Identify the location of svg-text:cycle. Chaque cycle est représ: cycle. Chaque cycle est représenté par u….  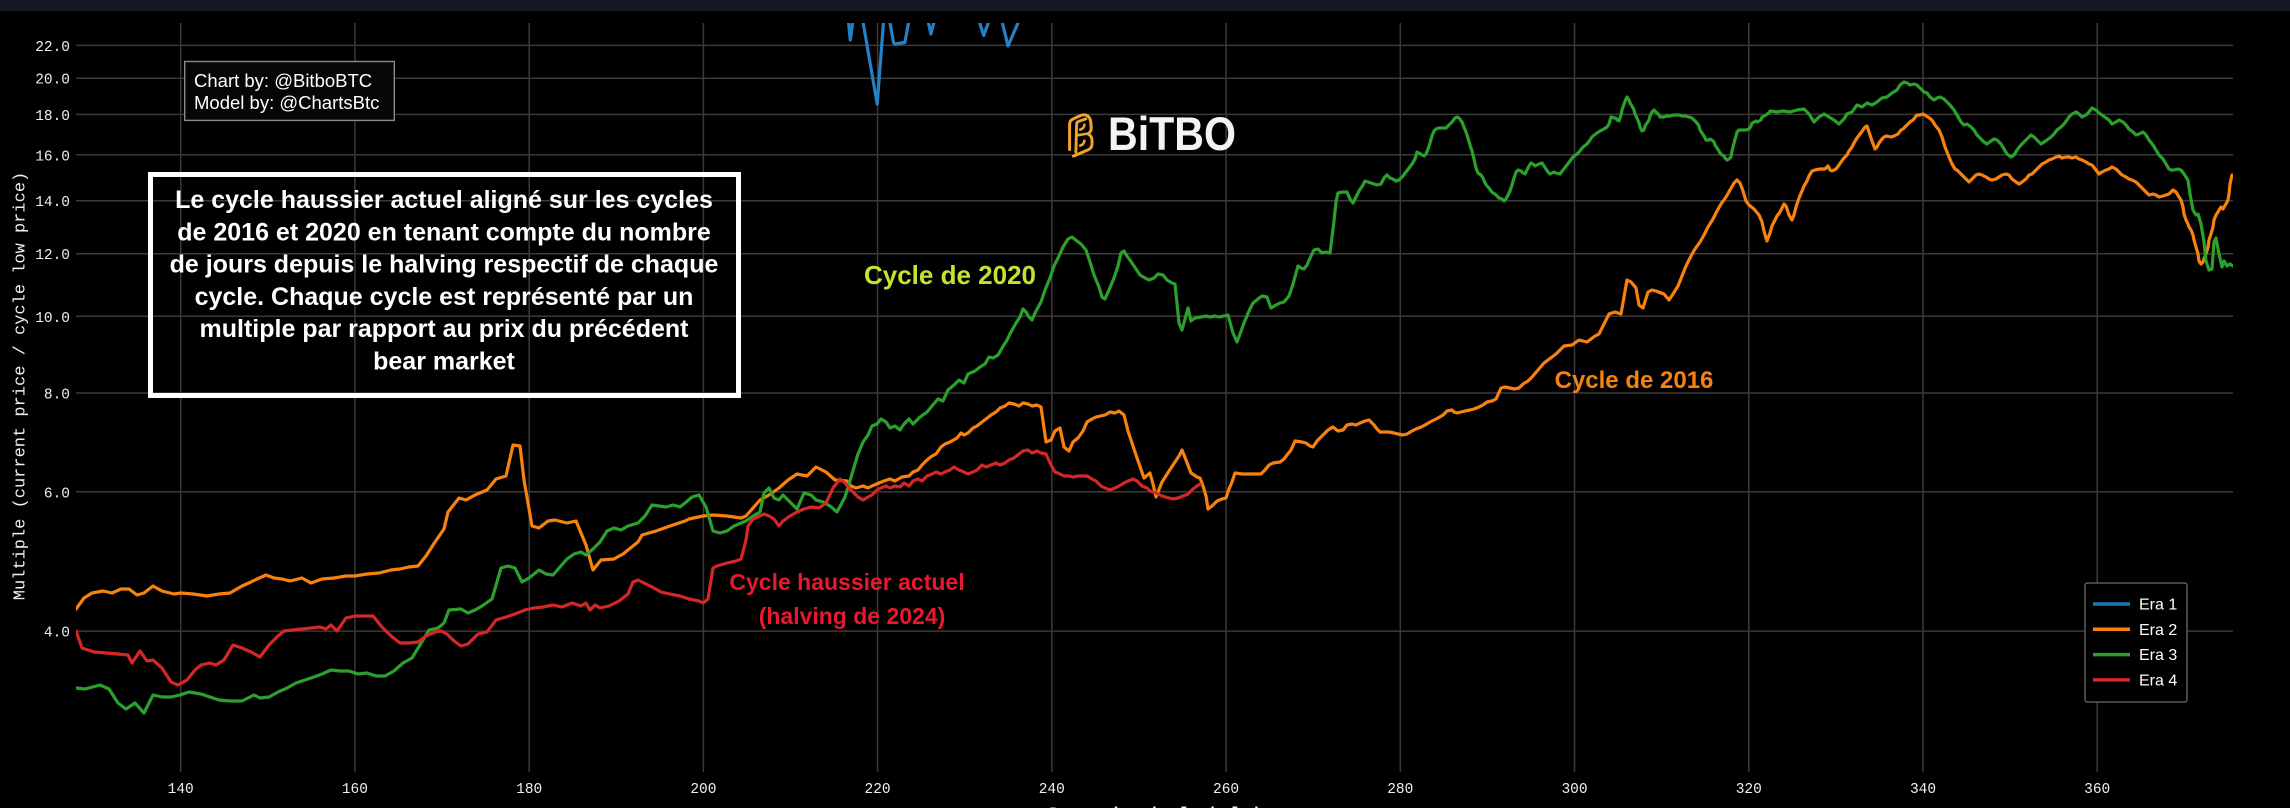
(444, 297).